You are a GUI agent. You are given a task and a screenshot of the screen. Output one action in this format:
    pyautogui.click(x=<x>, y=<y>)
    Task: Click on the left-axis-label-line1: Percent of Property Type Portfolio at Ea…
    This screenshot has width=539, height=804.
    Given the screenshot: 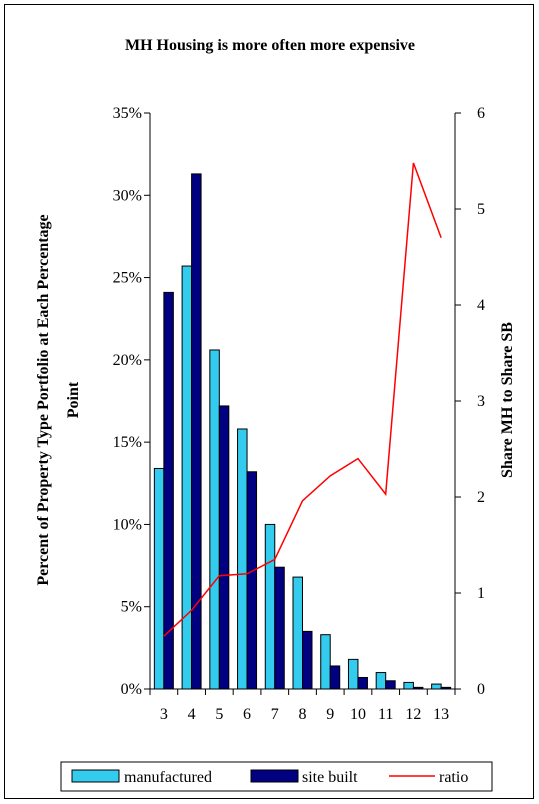 What is the action you would take?
    pyautogui.click(x=43, y=399)
    